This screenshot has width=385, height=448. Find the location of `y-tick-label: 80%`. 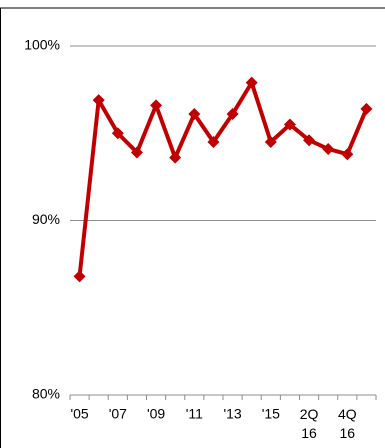

y-tick-label: 80% is located at coordinates (46, 394).